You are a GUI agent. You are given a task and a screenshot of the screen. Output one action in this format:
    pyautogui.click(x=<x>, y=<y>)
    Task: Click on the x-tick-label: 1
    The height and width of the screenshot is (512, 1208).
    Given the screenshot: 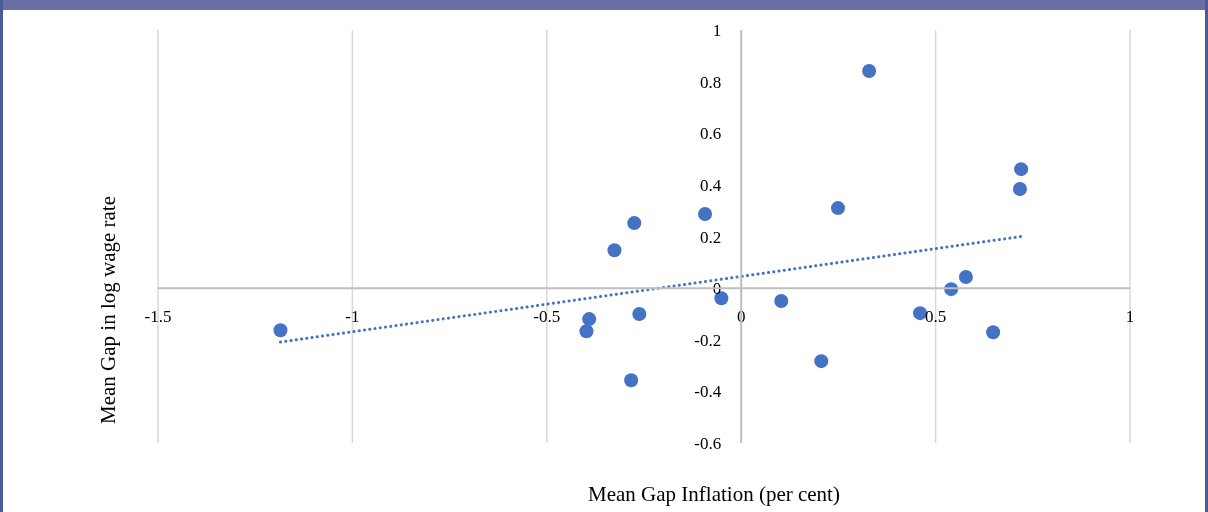 What is the action you would take?
    pyautogui.click(x=1130, y=317)
    